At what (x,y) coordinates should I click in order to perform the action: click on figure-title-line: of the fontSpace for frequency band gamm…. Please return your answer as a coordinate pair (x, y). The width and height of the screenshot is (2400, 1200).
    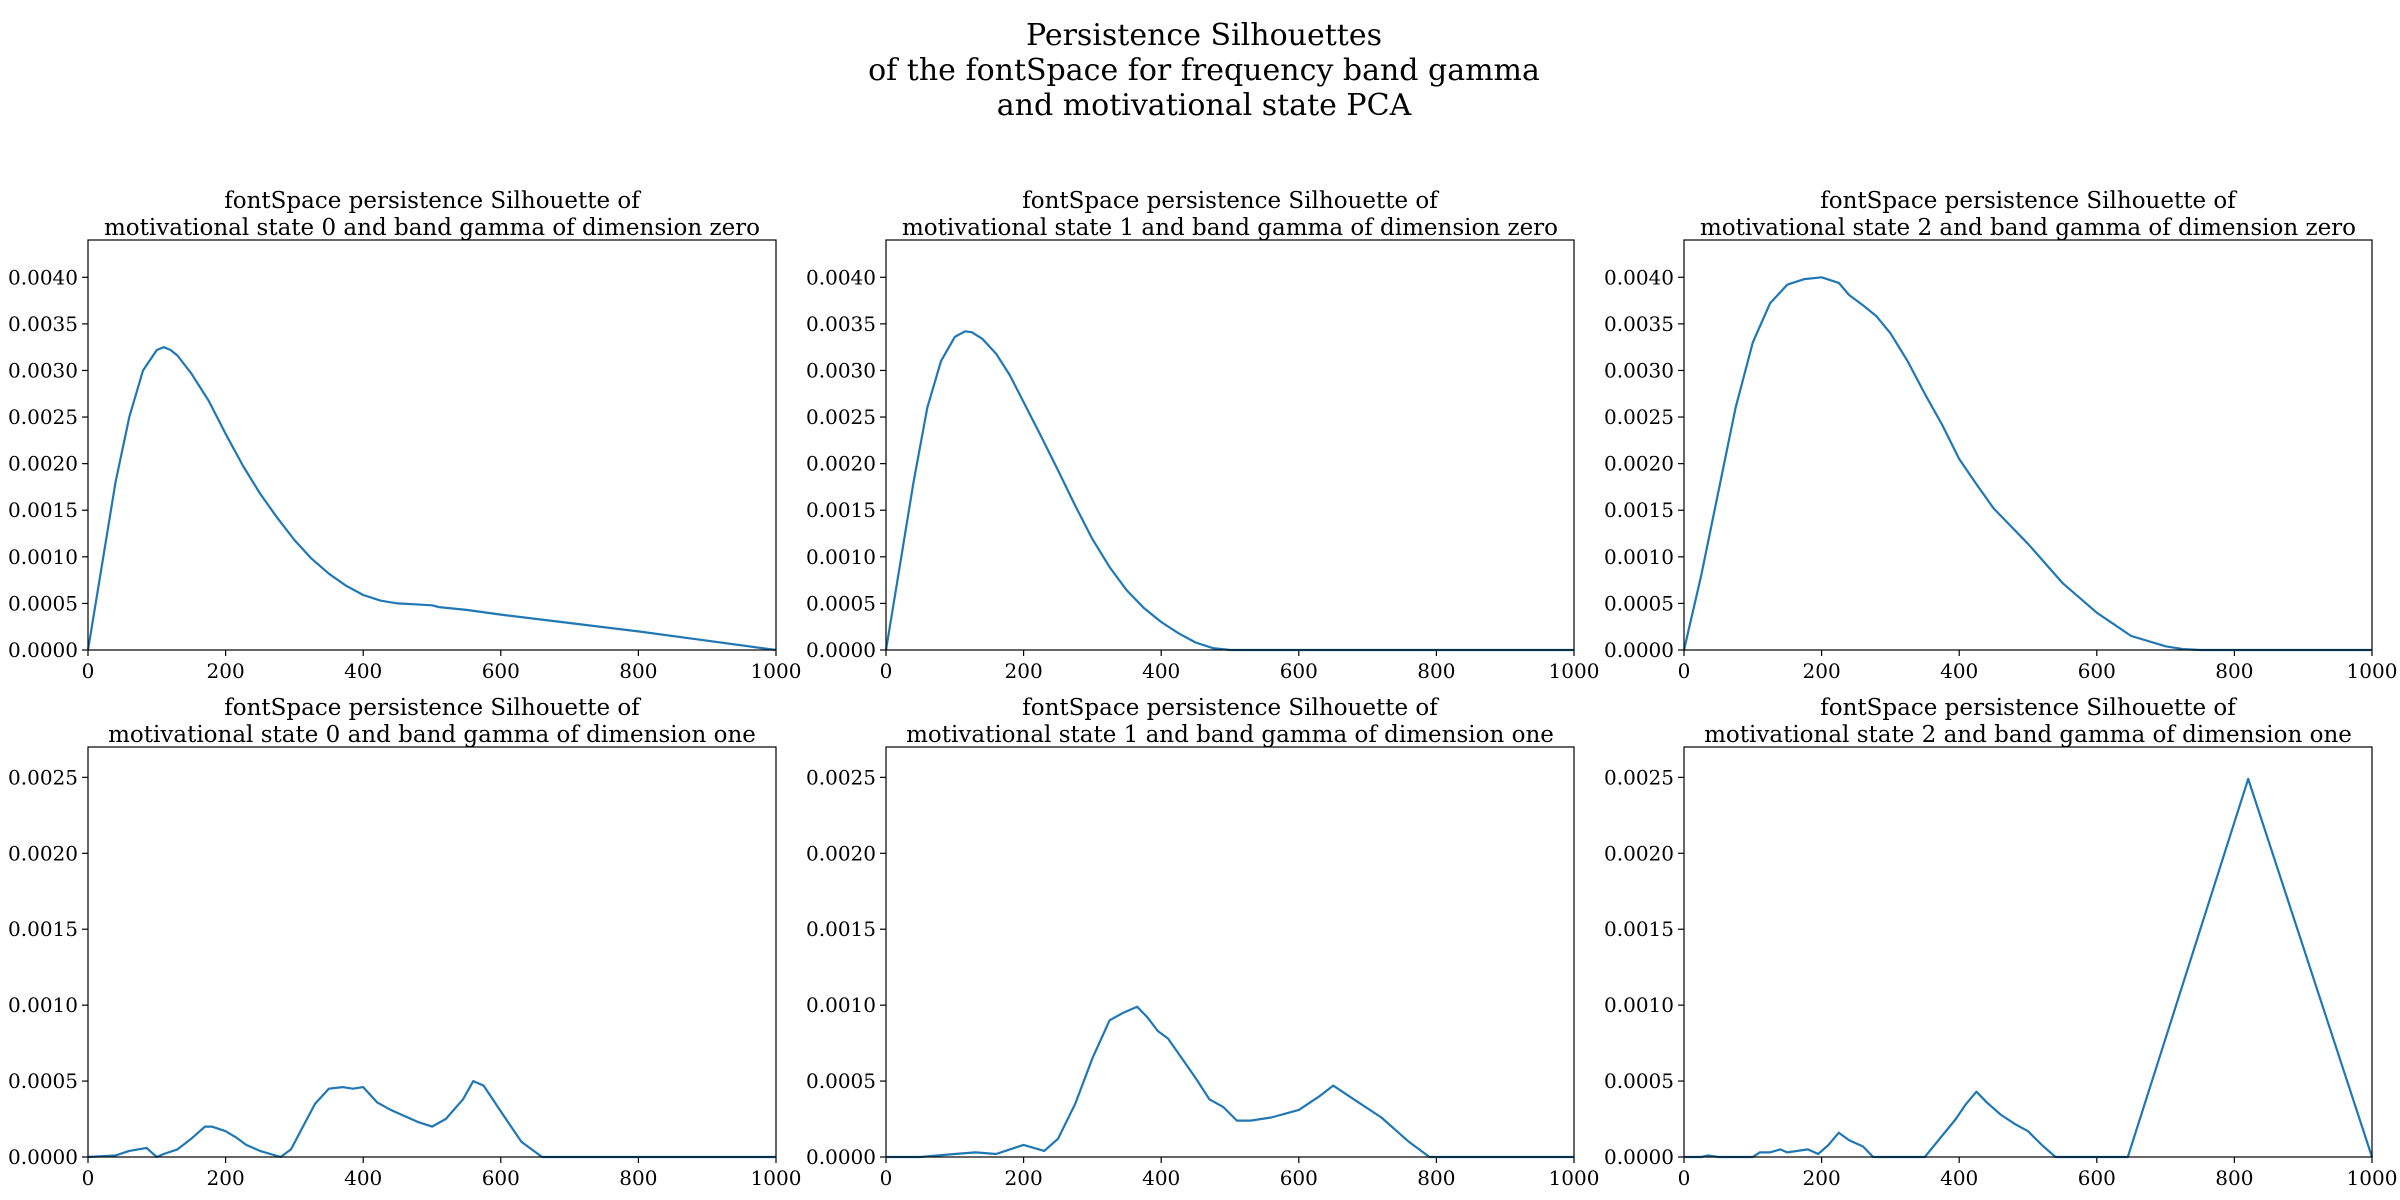
    Looking at the image, I should click on (1204, 70).